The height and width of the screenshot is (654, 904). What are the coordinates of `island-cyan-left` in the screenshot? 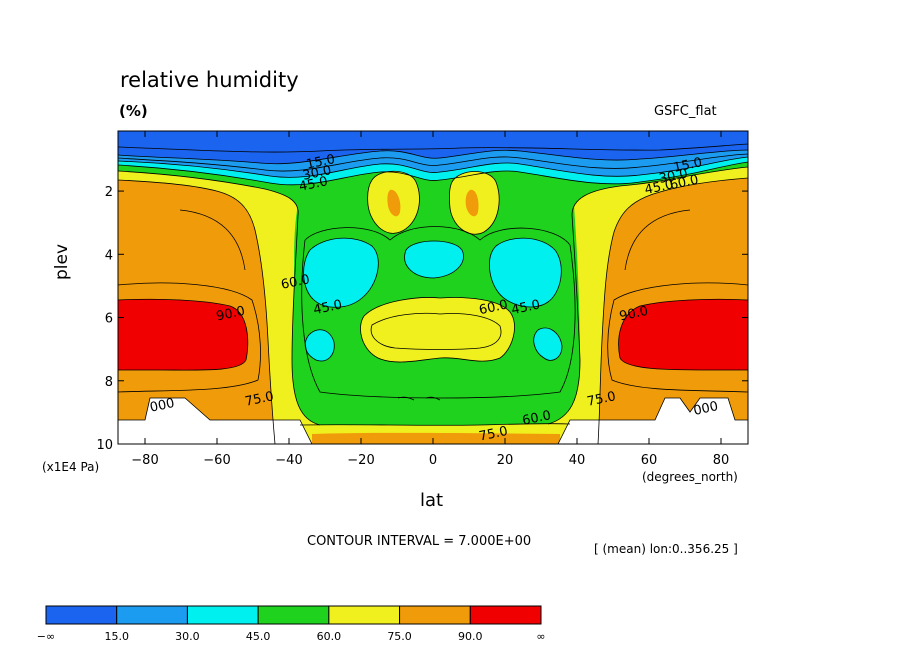 It's located at (341, 273).